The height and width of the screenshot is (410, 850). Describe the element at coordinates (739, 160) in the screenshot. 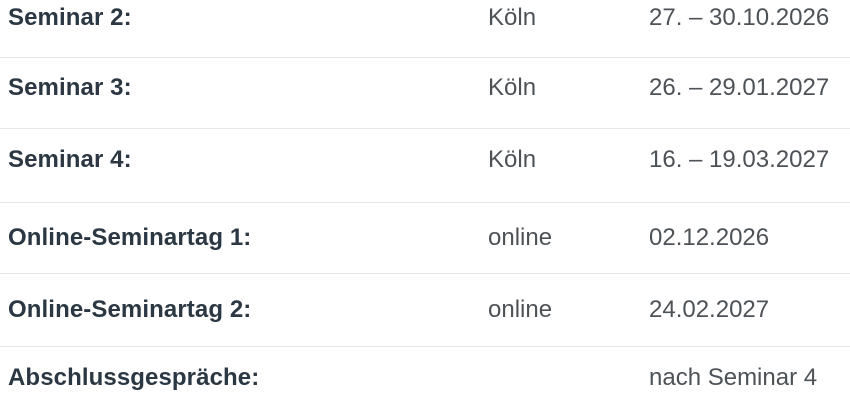

I see `seminar-date: 16. – 19.03.2027` at that location.